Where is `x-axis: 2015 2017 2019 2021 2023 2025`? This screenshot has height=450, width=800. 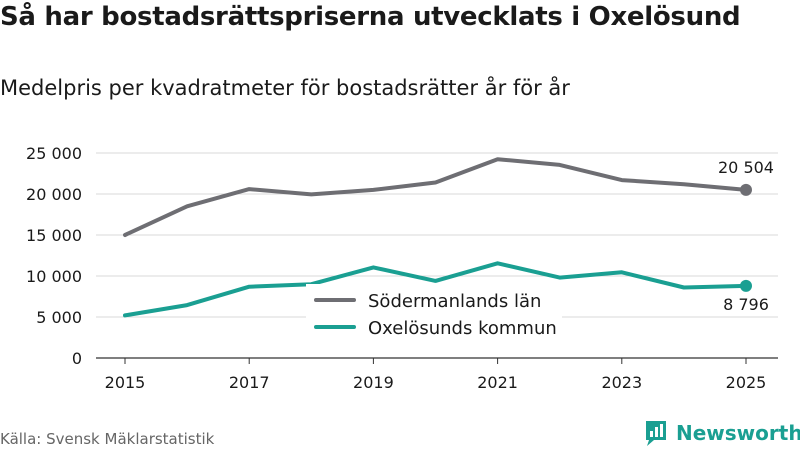
x-axis: 2015 2017 2019 2021 2023 2025 is located at coordinates (436, 375).